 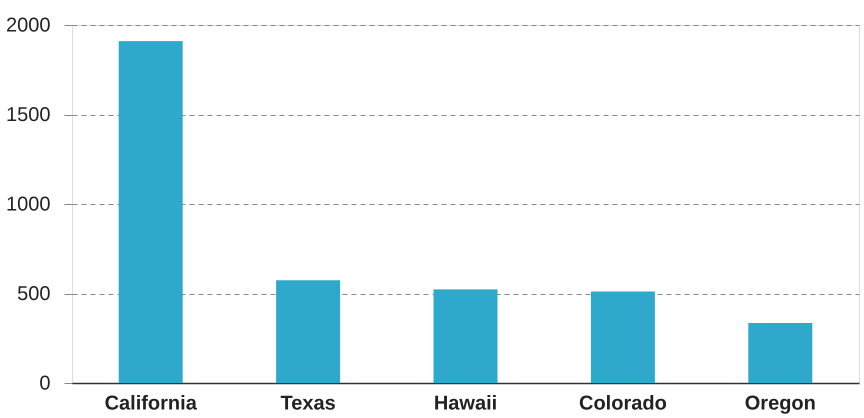 I want to click on y-tick-label: 0, so click(x=44, y=383).